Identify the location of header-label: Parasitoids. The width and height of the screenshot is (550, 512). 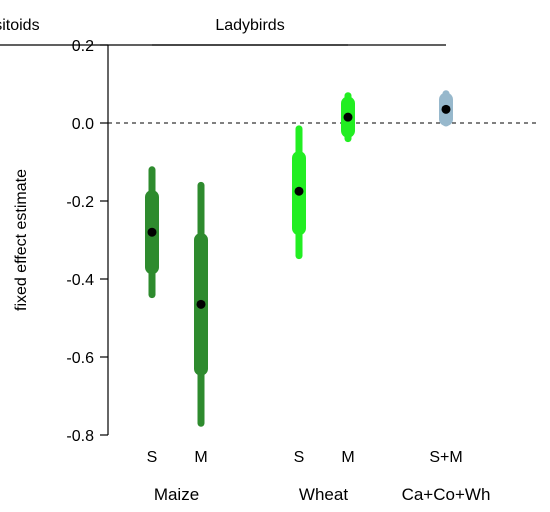
(20, 25).